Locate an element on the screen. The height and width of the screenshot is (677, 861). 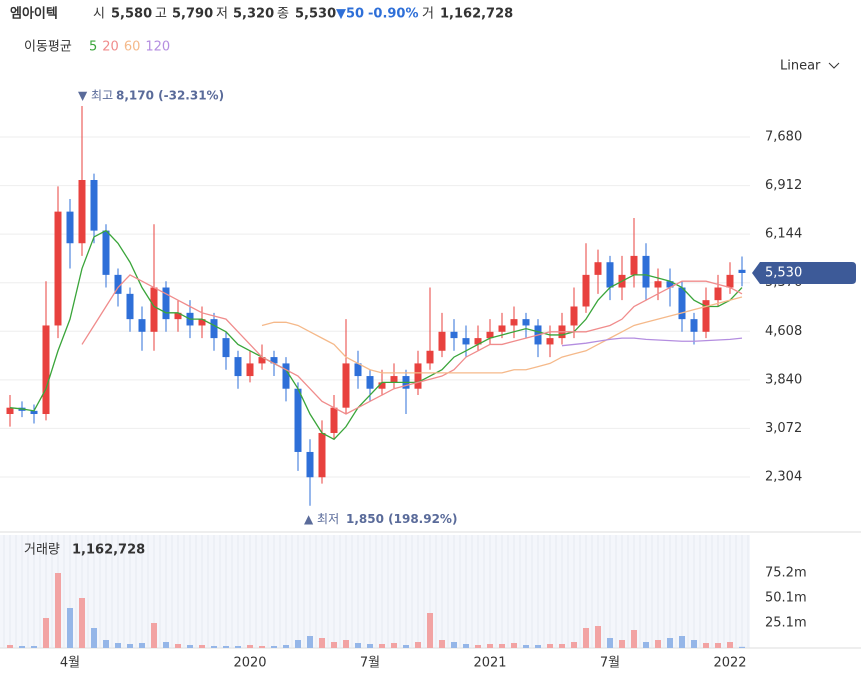
y-tick-label: 3,072 is located at coordinates (783, 428).